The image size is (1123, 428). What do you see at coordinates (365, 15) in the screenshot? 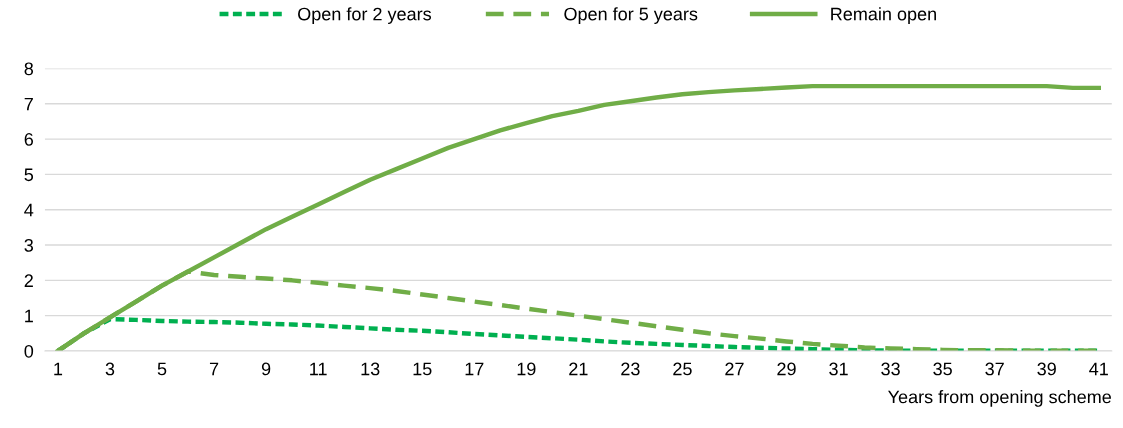
I see `legend-label: Open for 2 years` at bounding box center [365, 15].